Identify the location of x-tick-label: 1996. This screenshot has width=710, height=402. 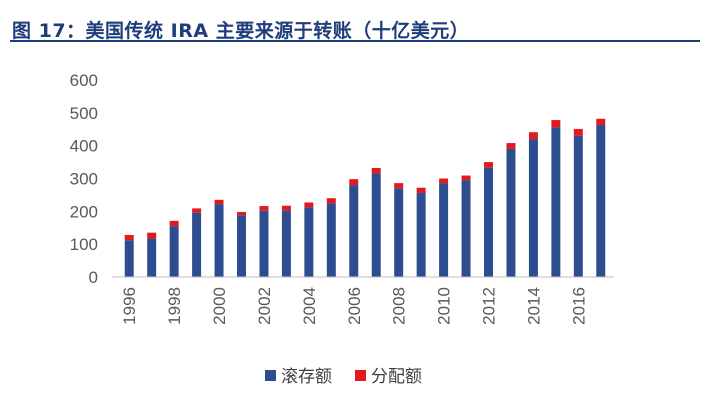
(129, 306).